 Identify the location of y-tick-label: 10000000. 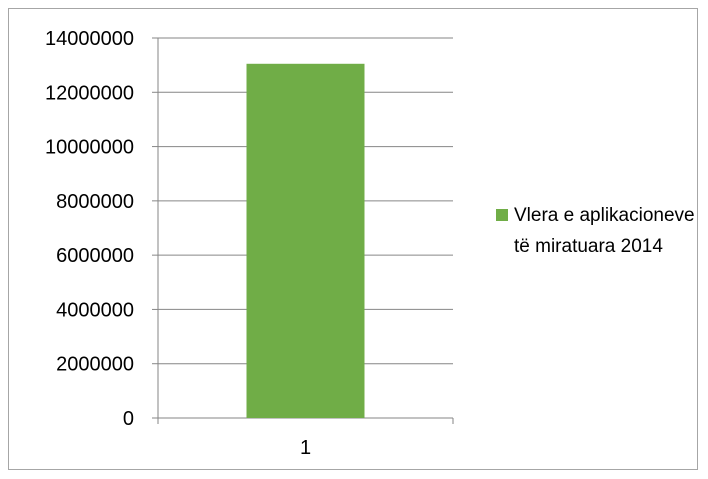
(89, 148).